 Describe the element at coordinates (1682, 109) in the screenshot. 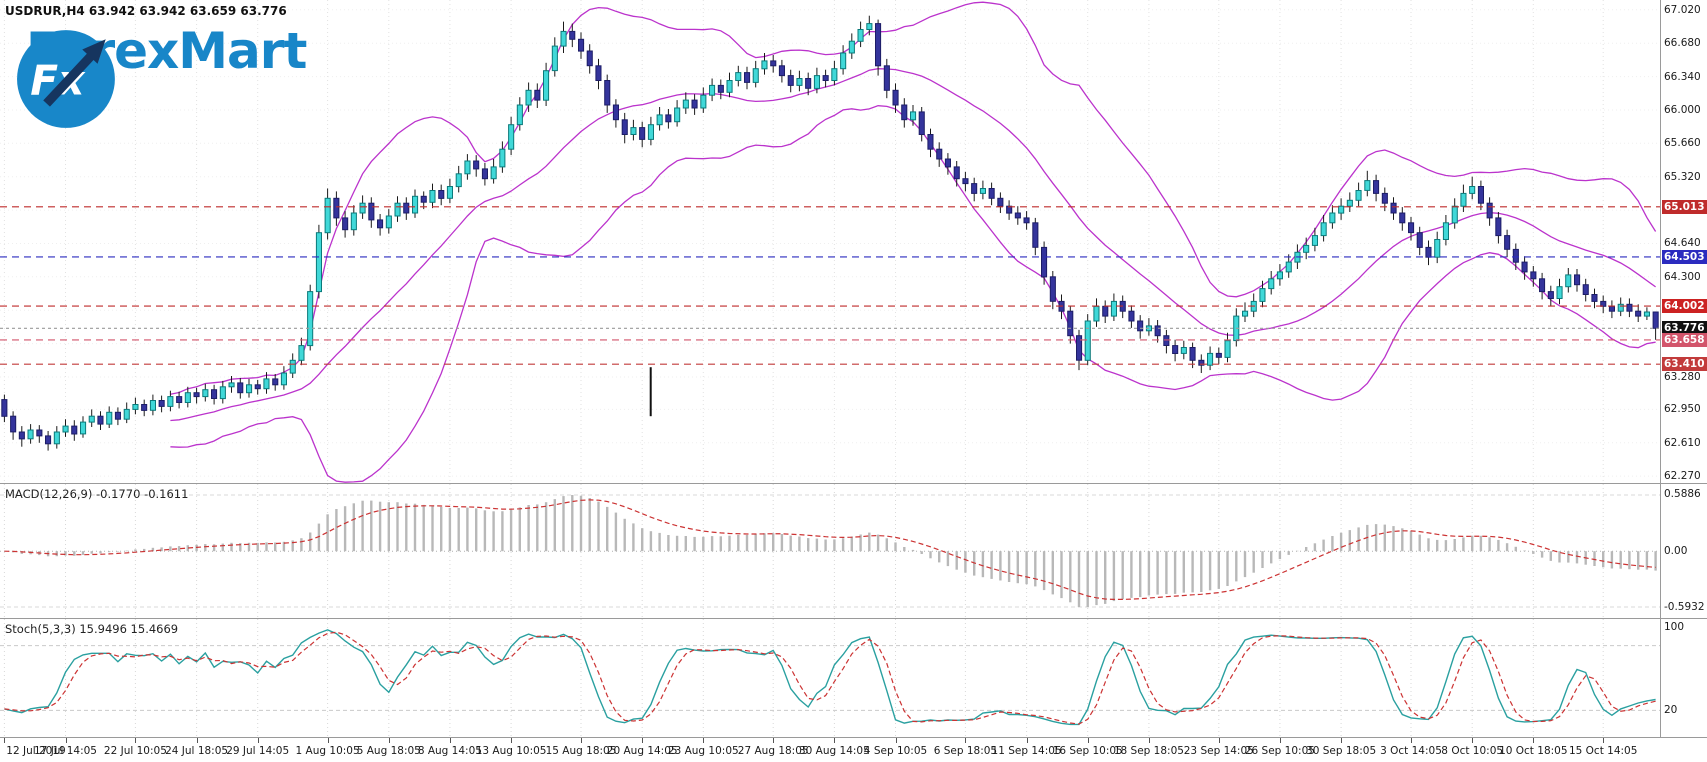

I see `price-axis-label: 66.000` at that location.